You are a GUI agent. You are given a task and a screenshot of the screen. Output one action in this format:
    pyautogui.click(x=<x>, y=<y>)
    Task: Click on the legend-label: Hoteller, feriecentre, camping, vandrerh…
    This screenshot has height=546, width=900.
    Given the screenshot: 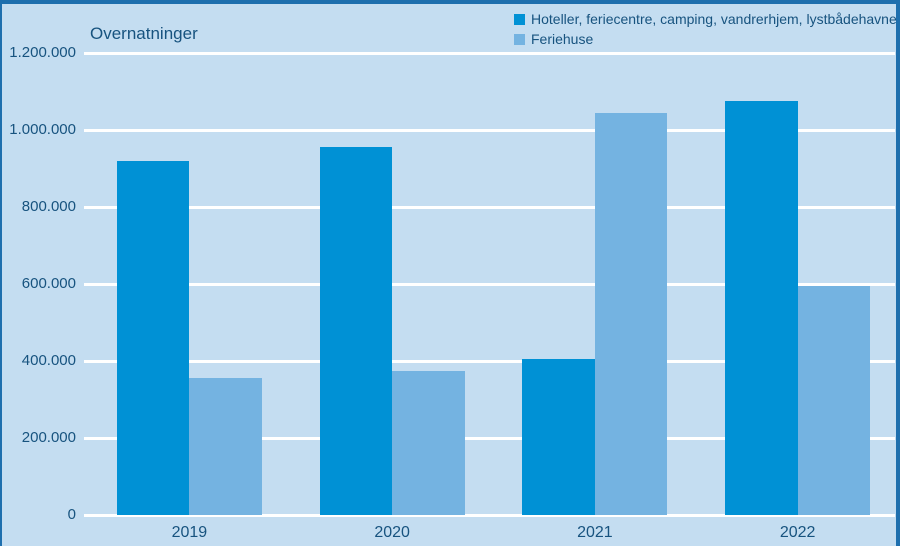 What is the action you would take?
    pyautogui.click(x=714, y=19)
    